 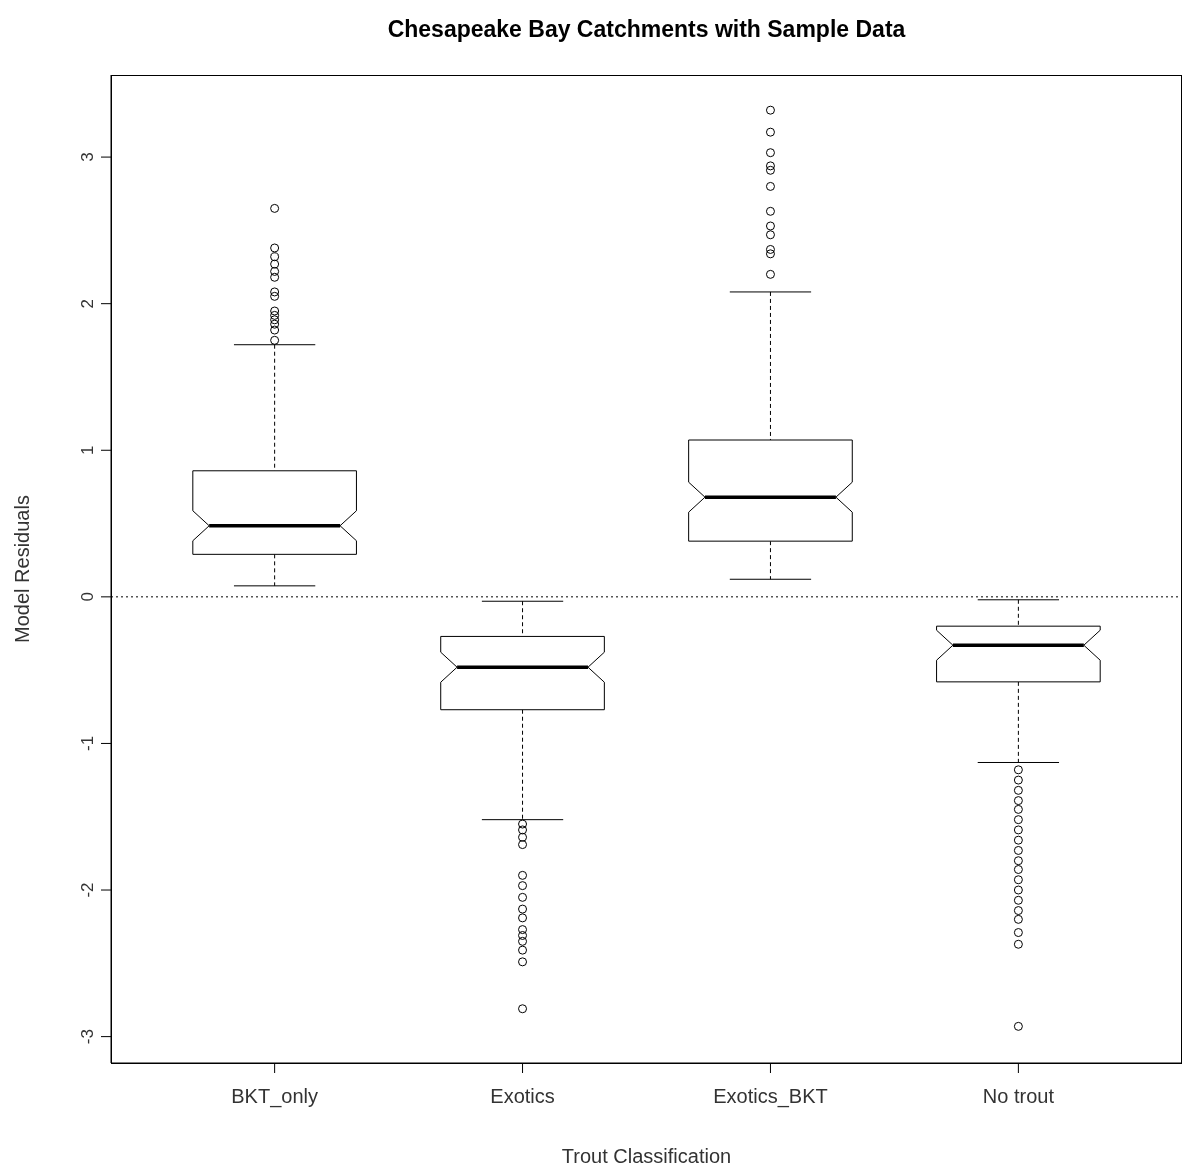 I want to click on x-tick-label: No trout, so click(x=1018, y=1096).